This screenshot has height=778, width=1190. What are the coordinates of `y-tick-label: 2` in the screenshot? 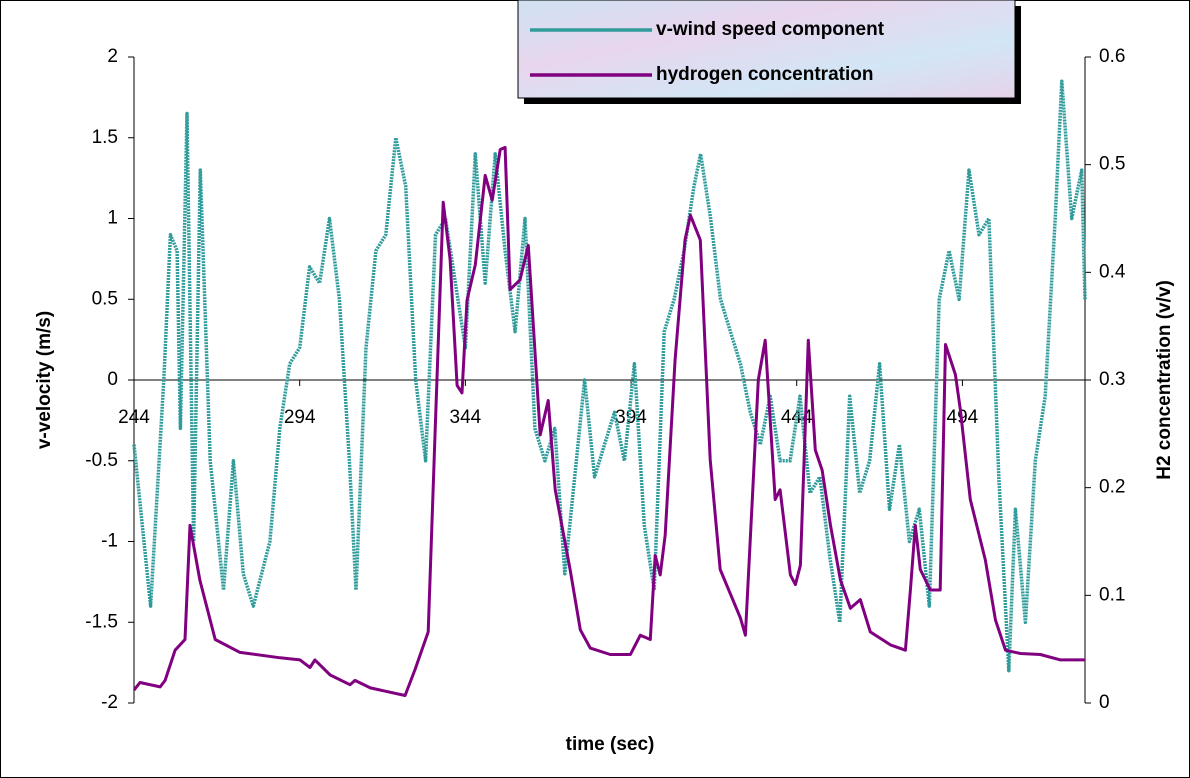 It's located at (112, 56).